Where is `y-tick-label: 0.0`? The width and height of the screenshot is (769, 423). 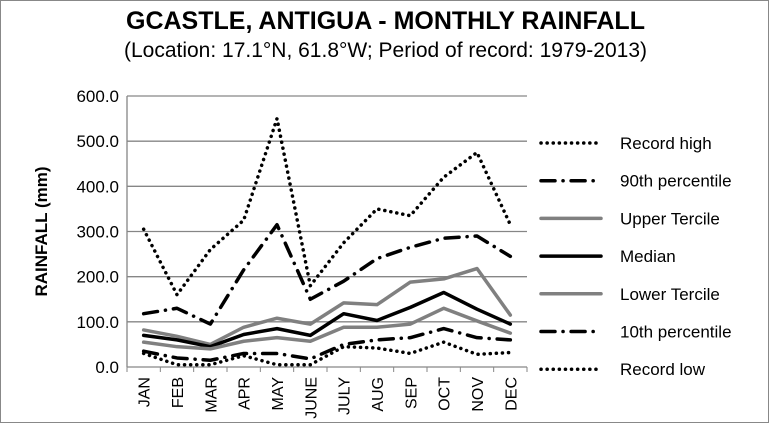 y-tick-label: 0.0 is located at coordinates (107, 367).